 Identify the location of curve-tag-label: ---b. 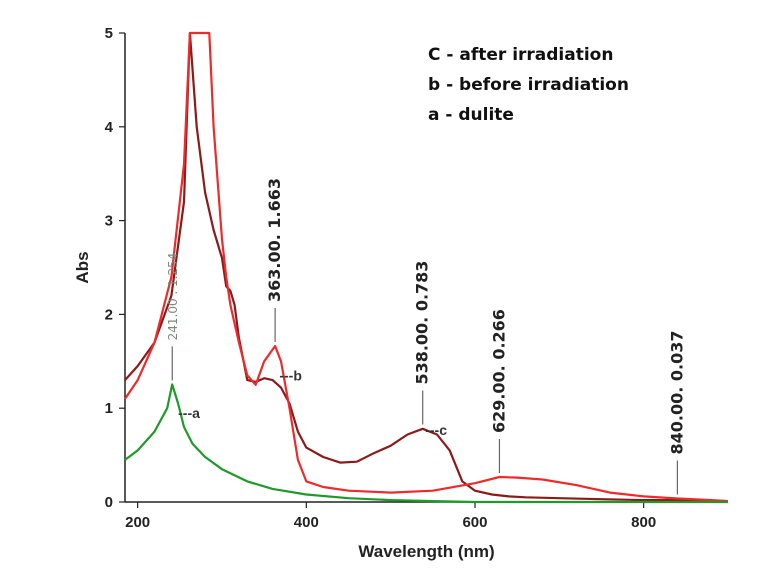
(290, 375).